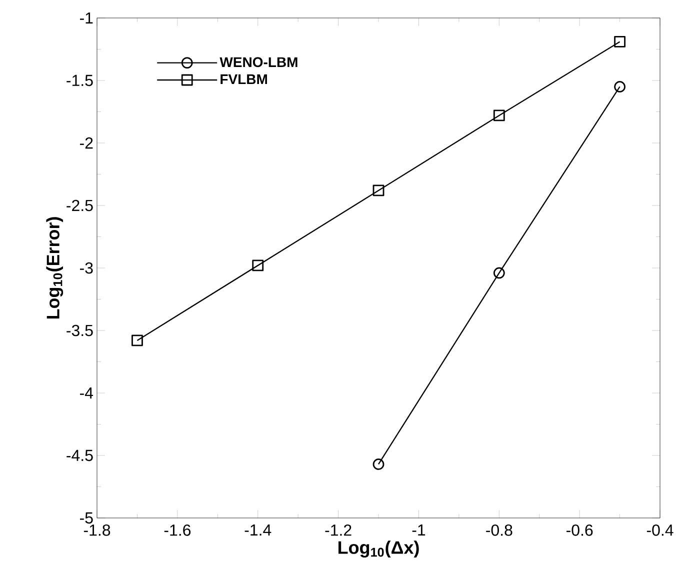 This screenshot has height=578, width=676. Describe the element at coordinates (499, 530) in the screenshot. I see `x-tick-label: -0.8` at that location.